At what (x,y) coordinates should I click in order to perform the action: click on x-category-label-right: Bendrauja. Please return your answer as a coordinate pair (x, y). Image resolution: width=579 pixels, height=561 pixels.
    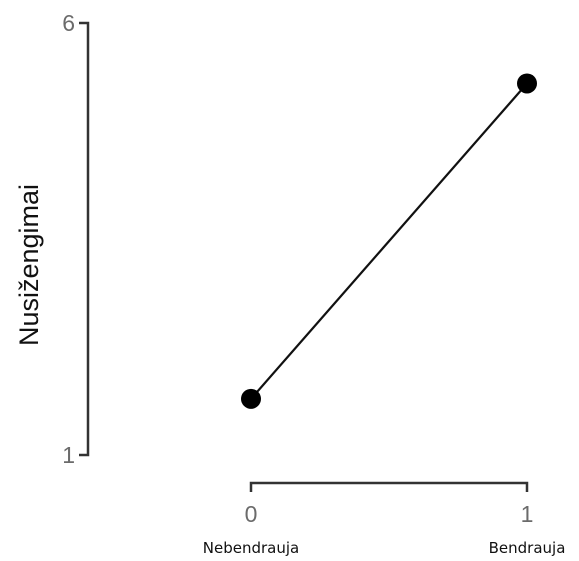
    Looking at the image, I should click on (527, 548).